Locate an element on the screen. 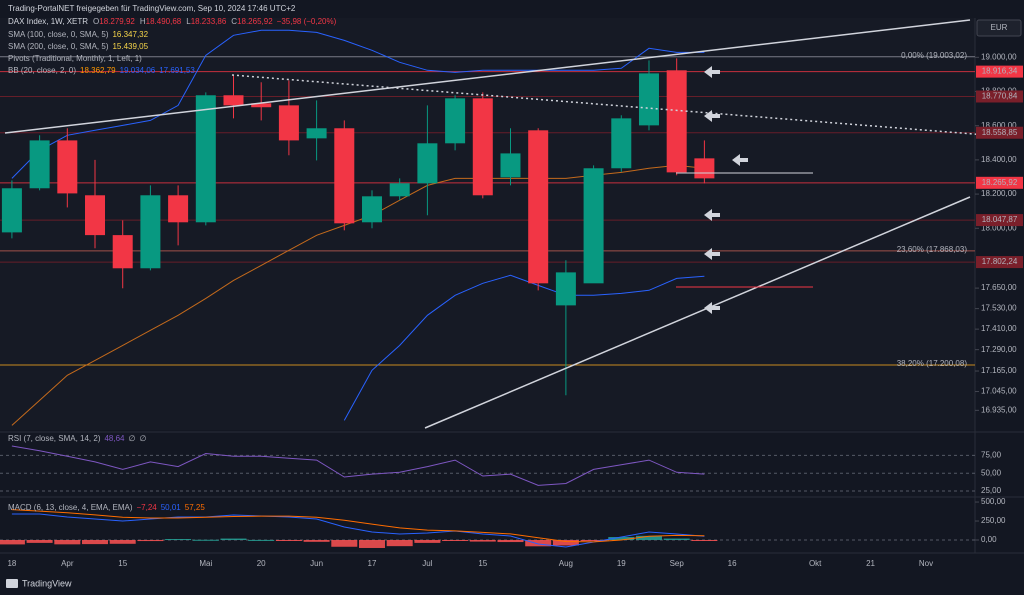  y-tick-label: 25,00 is located at coordinates (991, 490).